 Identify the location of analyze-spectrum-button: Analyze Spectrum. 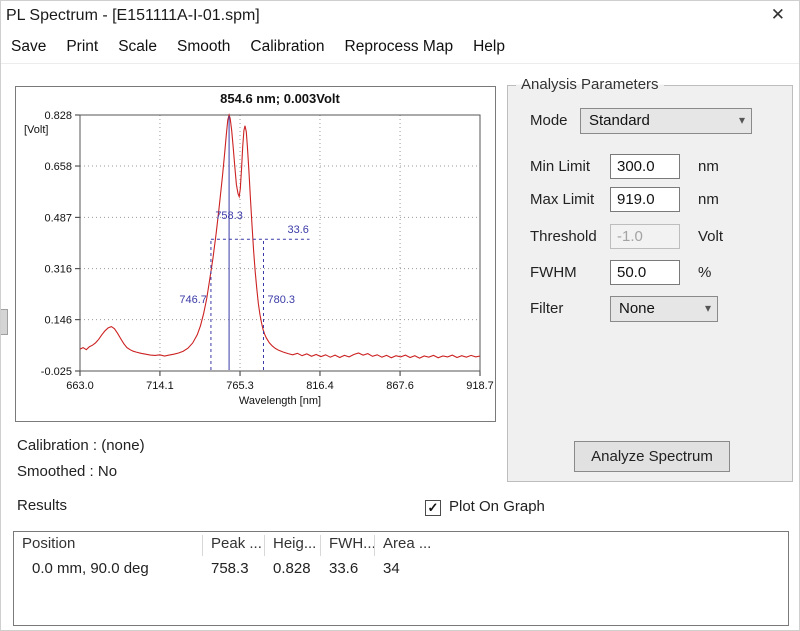
(652, 456).